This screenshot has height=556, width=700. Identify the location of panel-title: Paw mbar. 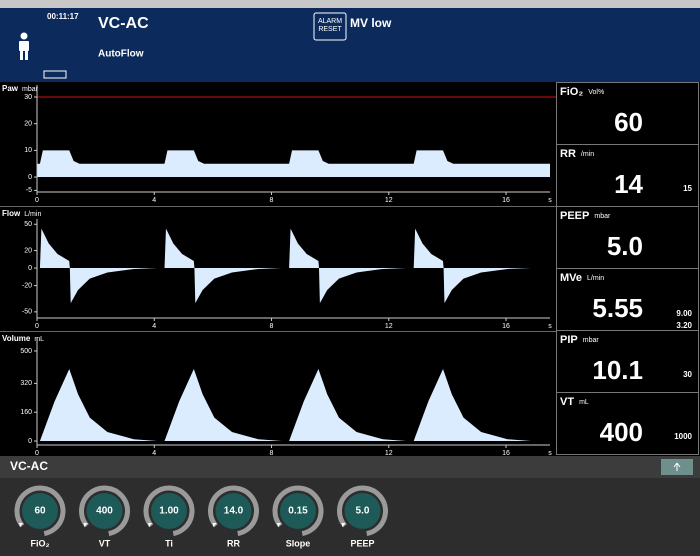
(20, 88).